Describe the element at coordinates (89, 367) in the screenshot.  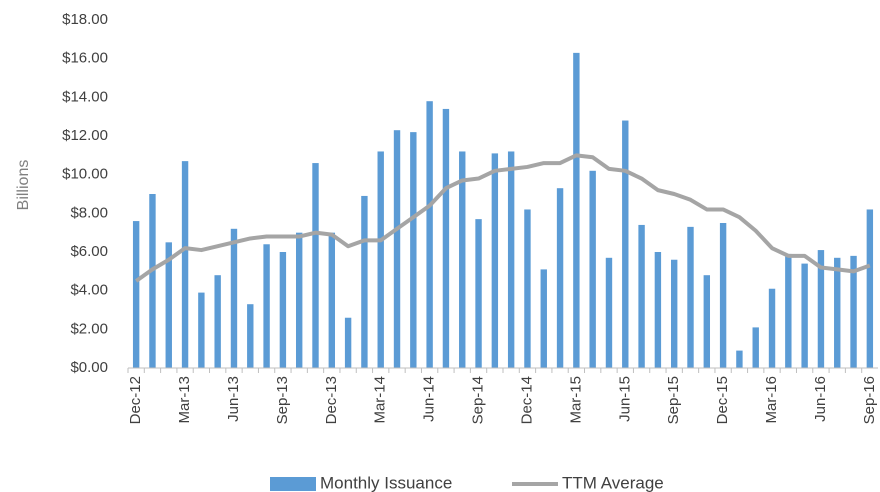
I see `y-tick-label: $0.00` at that location.